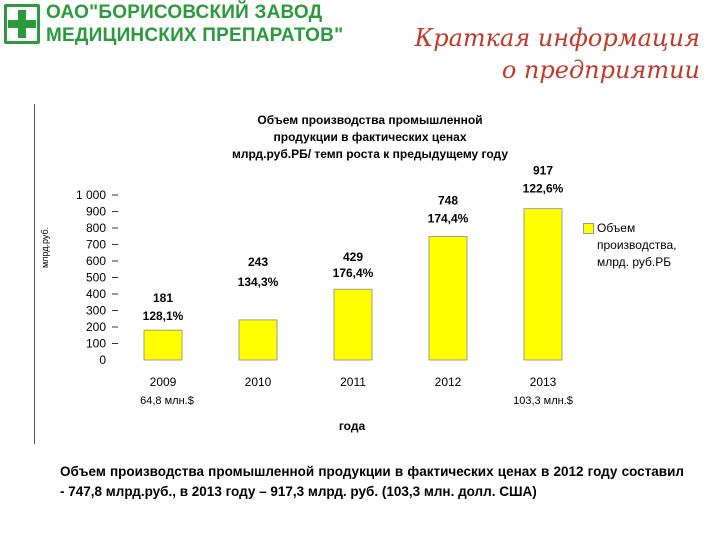  I want to click on logo-text-line2: МЕДИЦИНСКИХ ПРЕПАРАТОВ", so click(195, 35).